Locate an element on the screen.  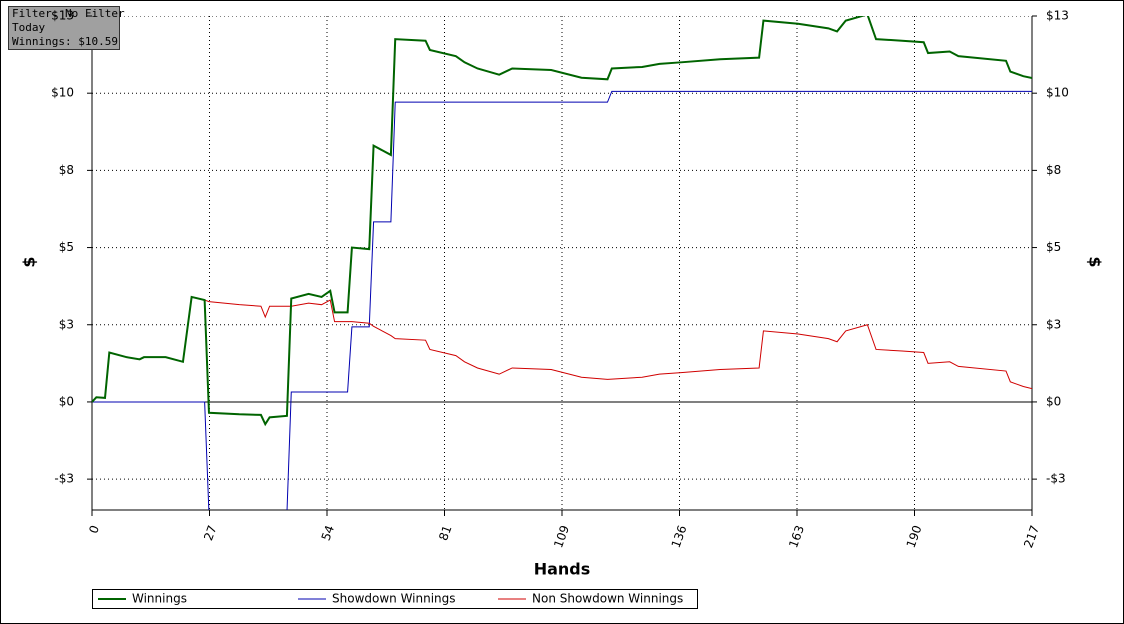
y2-tick-label: -$3 is located at coordinates (1056, 479).